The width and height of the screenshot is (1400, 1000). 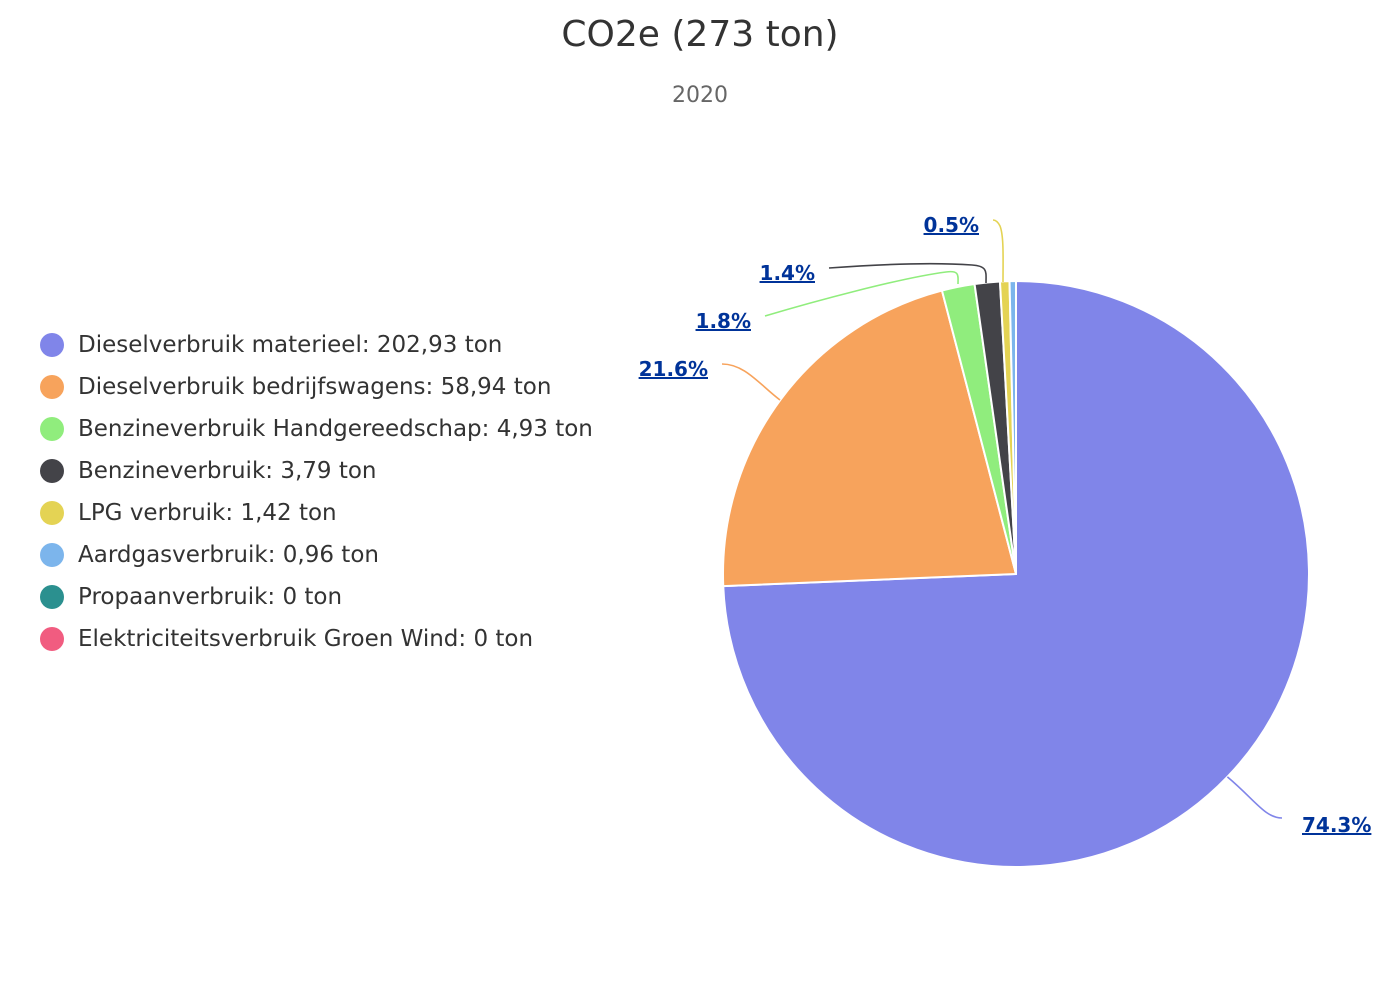 I want to click on connector-benzineverbruik, so click(x=907, y=273).